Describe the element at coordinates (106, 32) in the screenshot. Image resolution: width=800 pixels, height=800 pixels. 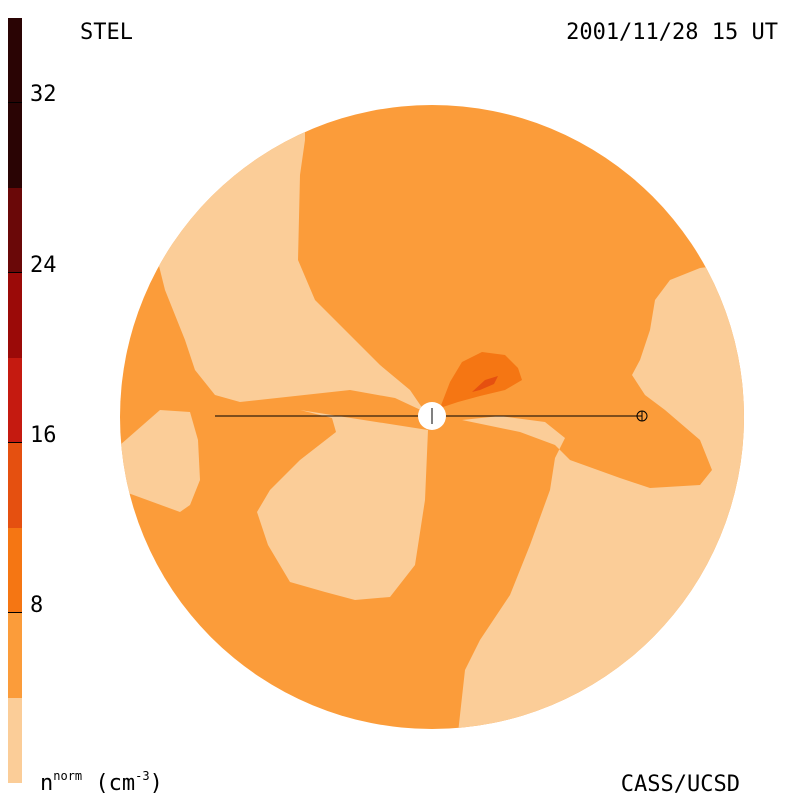
I see `instrument-label: STEL` at that location.